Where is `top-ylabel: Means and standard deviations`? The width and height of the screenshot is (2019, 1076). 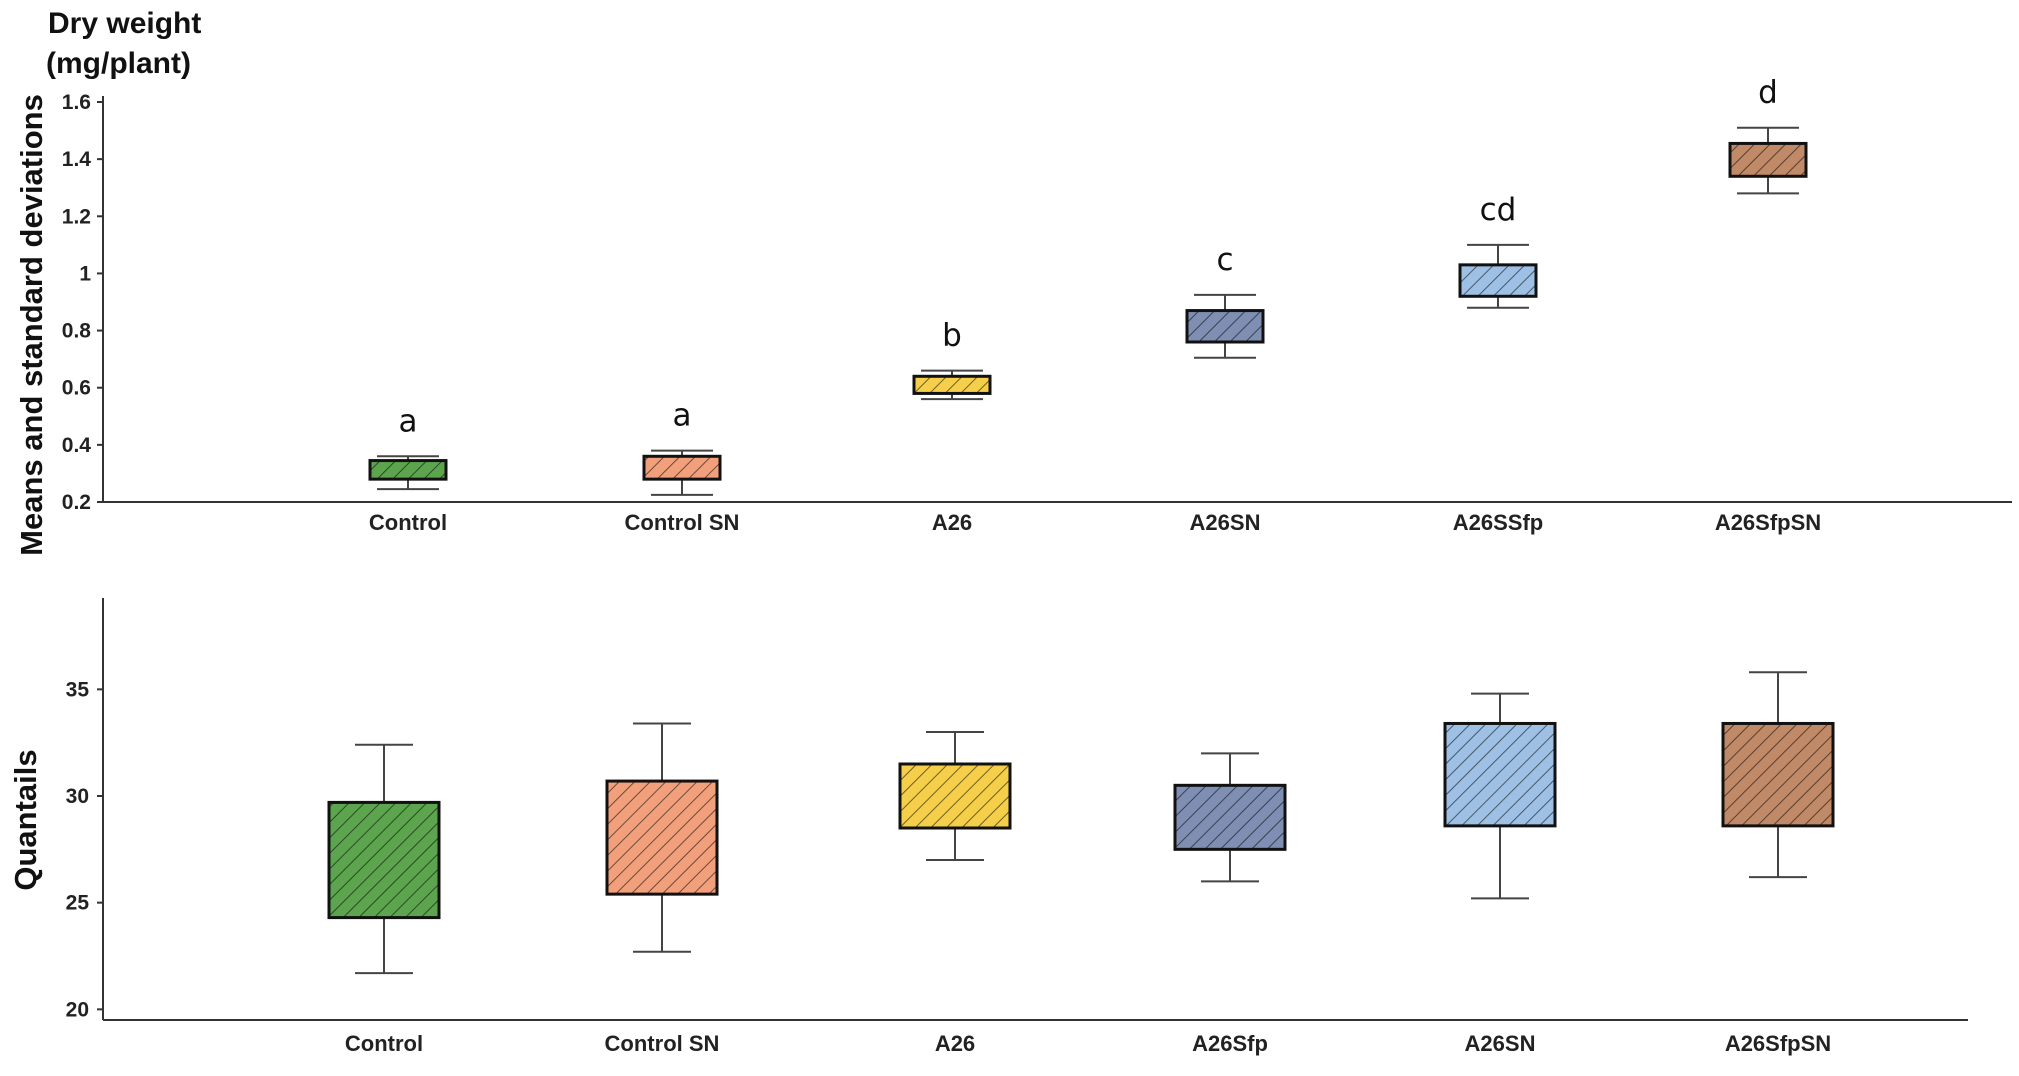
top-ylabel: Means and standard deviations is located at coordinates (31, 325).